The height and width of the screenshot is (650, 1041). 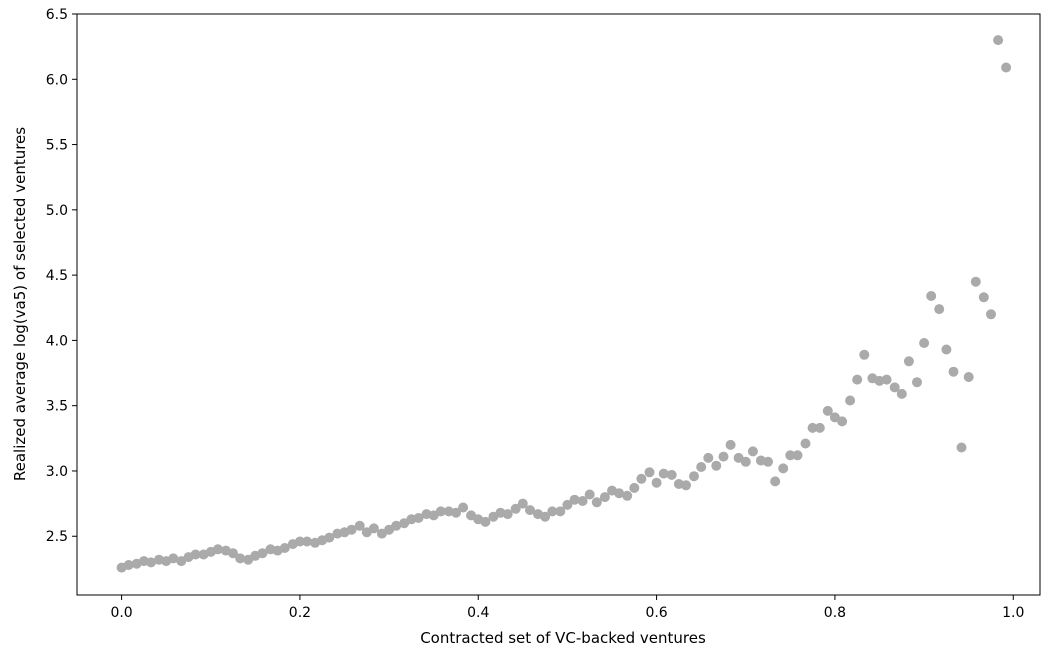 What do you see at coordinates (57, 276) in the screenshot?
I see `y-tick-label: 4.5` at bounding box center [57, 276].